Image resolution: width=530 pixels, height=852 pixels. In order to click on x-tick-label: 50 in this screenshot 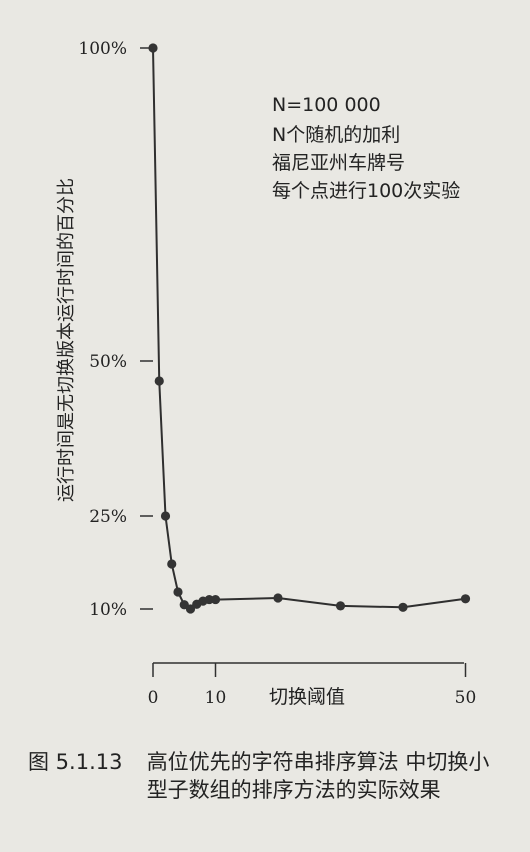, I will do `click(466, 698)`.